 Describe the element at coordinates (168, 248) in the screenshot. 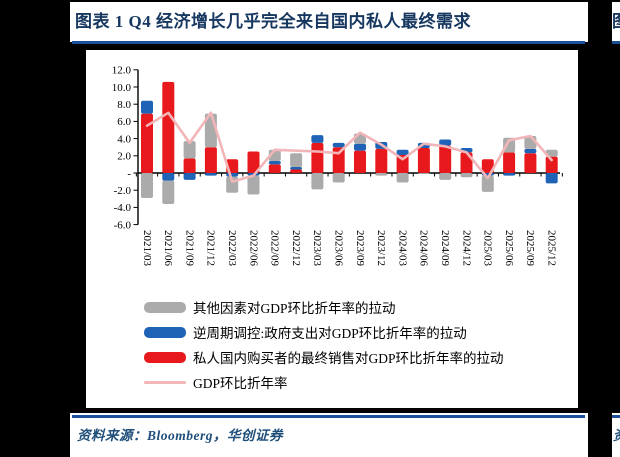

I see `x-tick-label: 2021/06` at that location.